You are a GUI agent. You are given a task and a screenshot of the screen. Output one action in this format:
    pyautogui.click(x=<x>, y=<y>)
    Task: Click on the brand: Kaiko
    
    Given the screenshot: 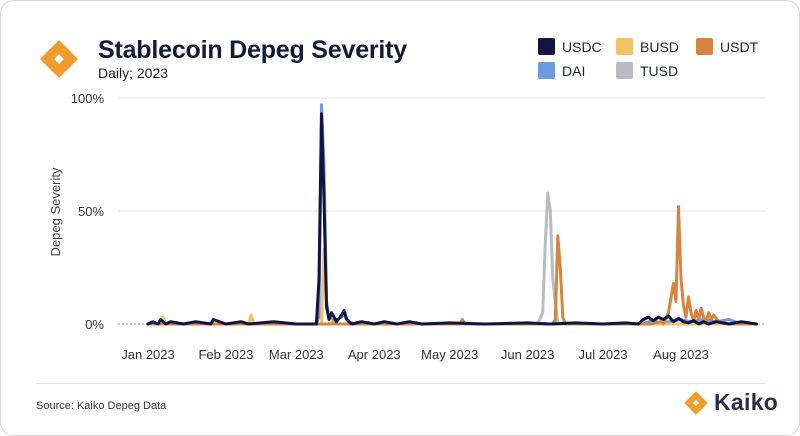 What is the action you would take?
    pyautogui.click(x=730, y=402)
    